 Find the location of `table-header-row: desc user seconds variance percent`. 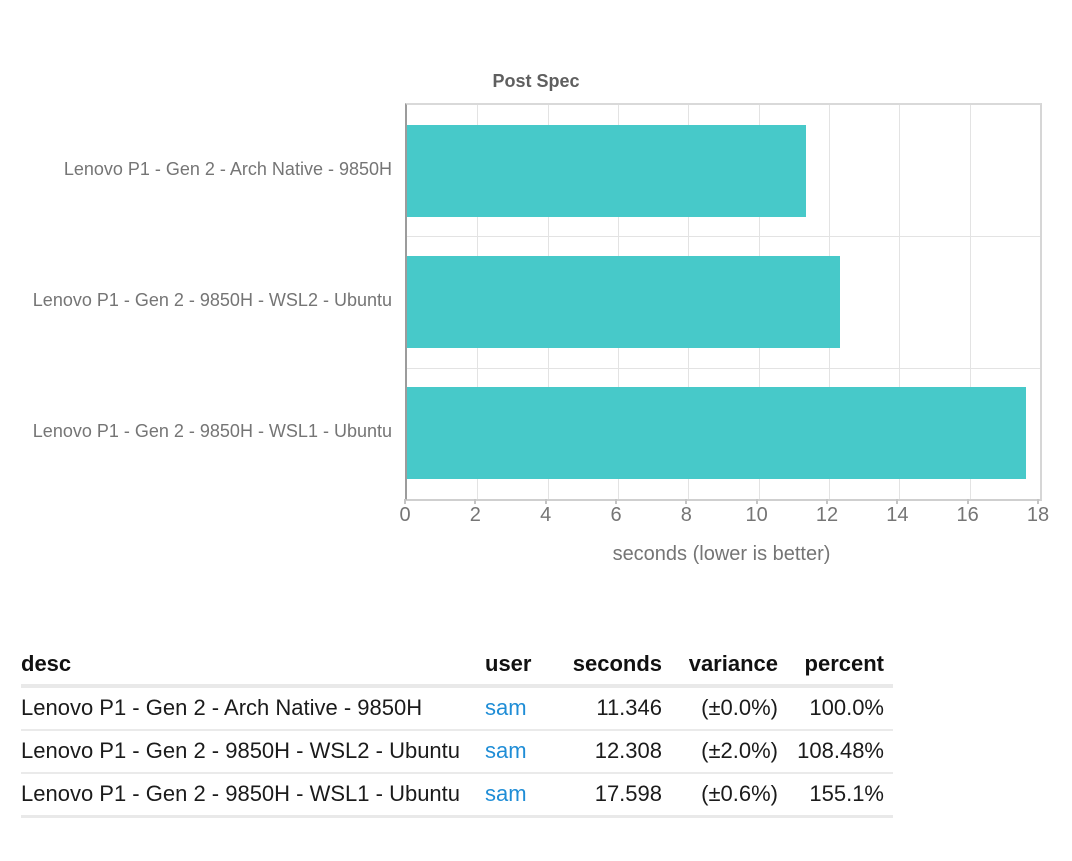

table-header-row: desc user seconds variance percent is located at coordinates (457, 667).